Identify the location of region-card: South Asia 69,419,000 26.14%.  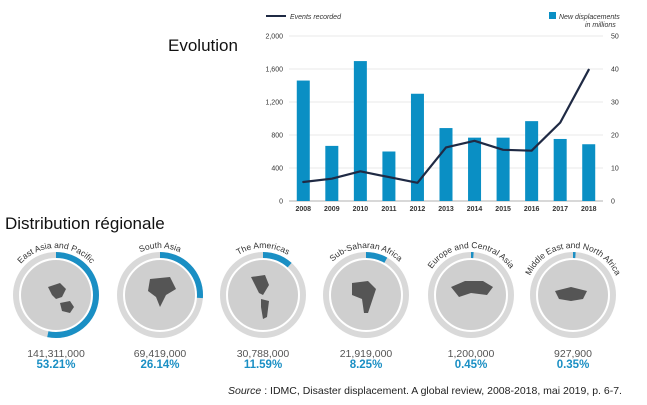
(160, 308).